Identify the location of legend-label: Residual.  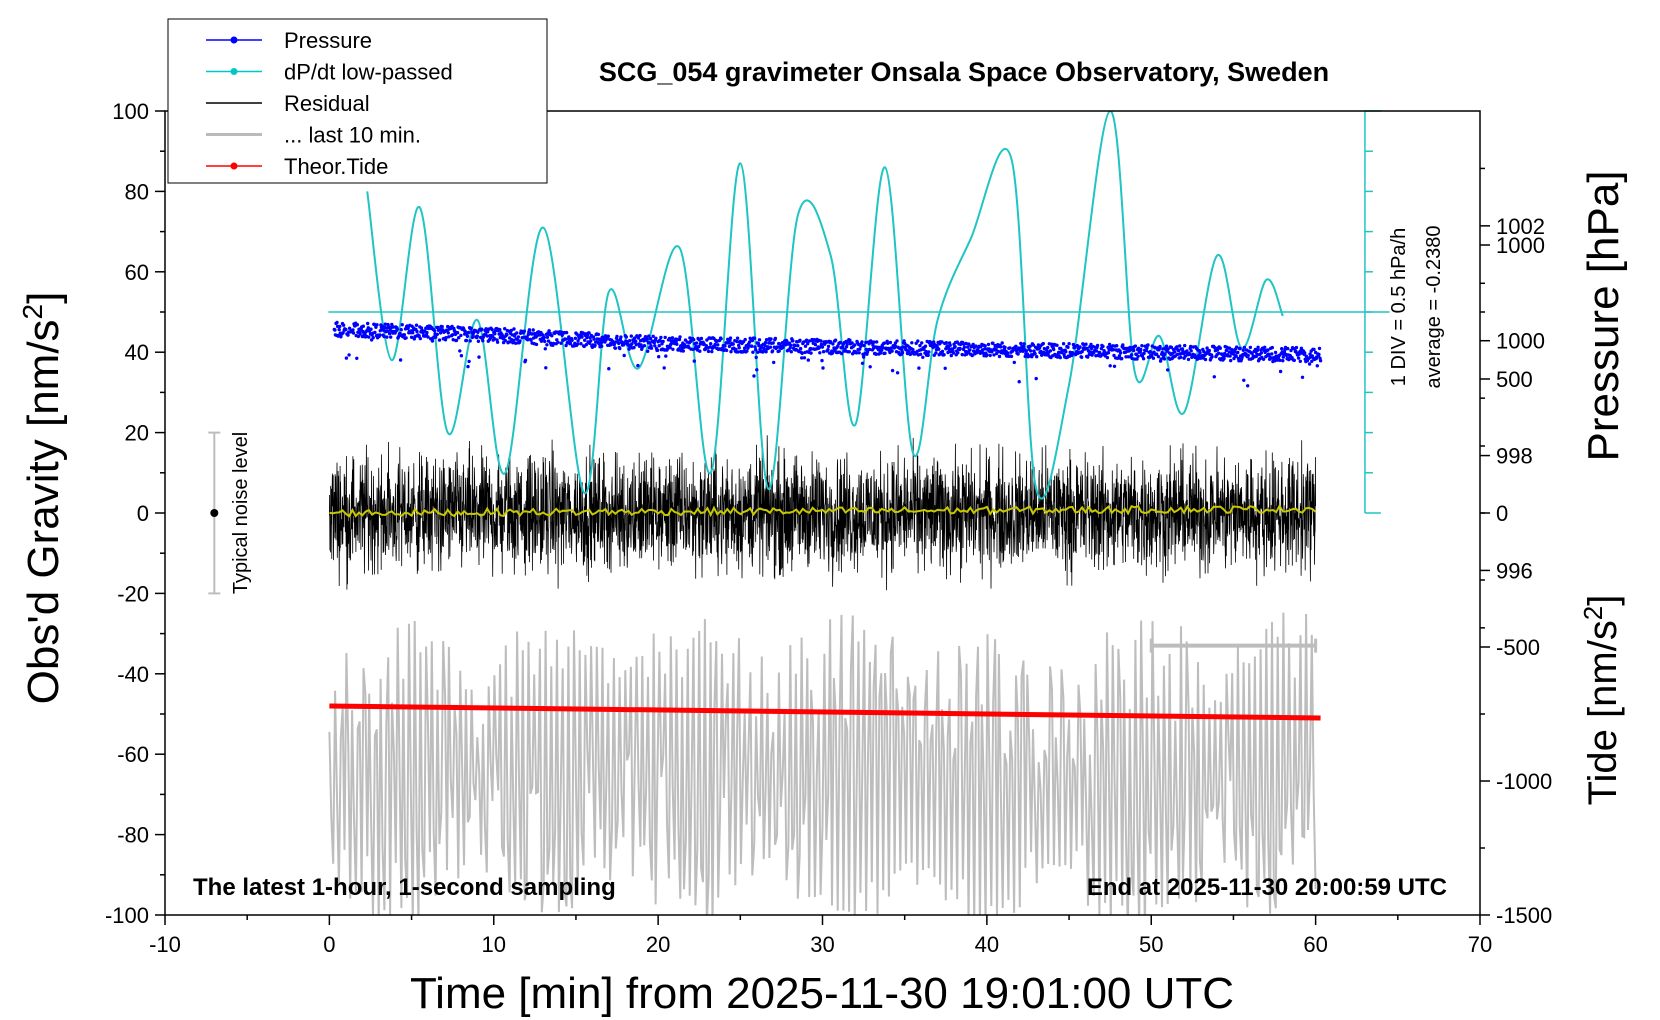
(327, 103).